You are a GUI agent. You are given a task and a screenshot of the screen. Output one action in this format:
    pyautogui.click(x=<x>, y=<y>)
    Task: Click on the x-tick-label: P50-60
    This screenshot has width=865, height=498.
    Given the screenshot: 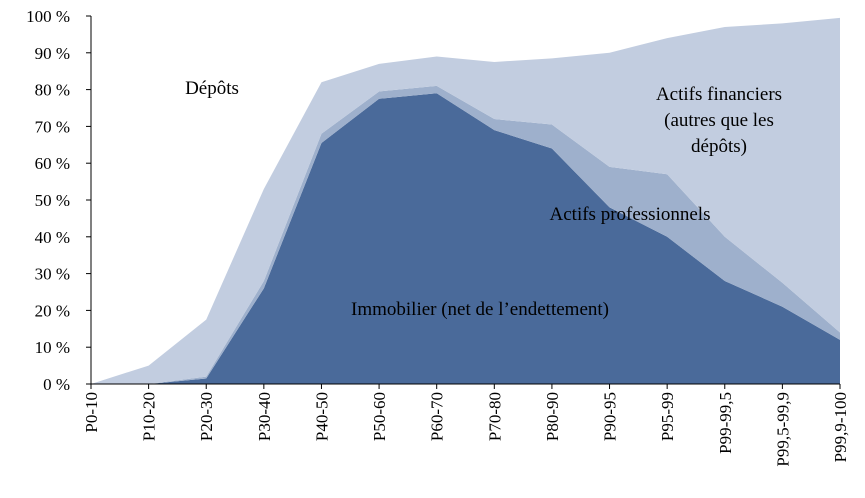 What is the action you would take?
    pyautogui.click(x=379, y=416)
    